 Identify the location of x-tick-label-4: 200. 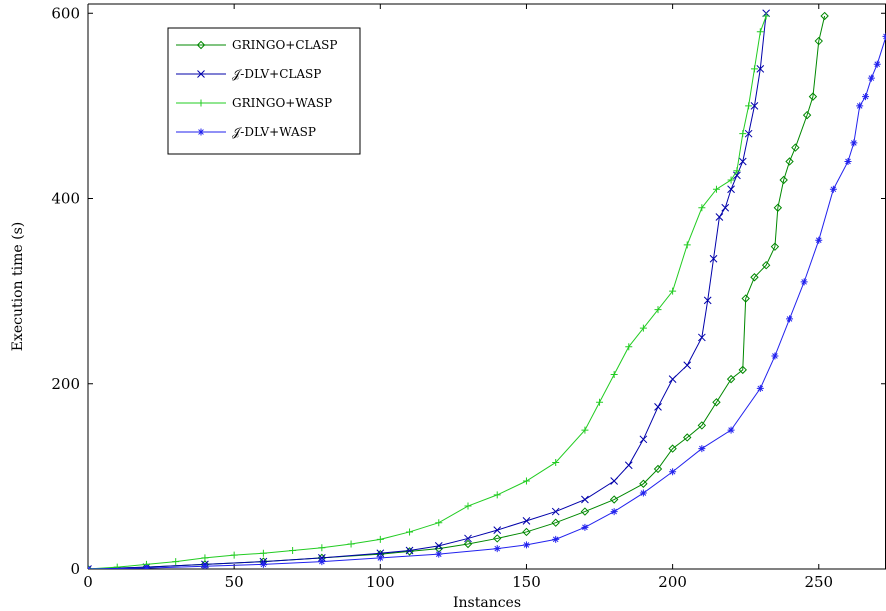
(672, 582).